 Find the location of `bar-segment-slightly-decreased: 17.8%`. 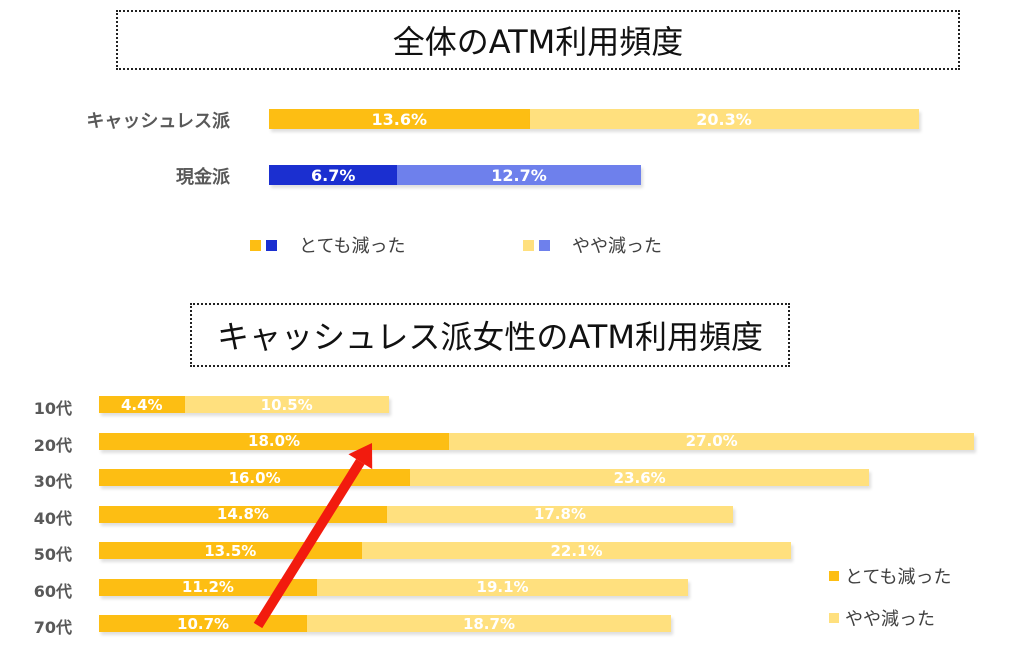

bar-segment-slightly-decreased: 17.8% is located at coordinates (560, 514).